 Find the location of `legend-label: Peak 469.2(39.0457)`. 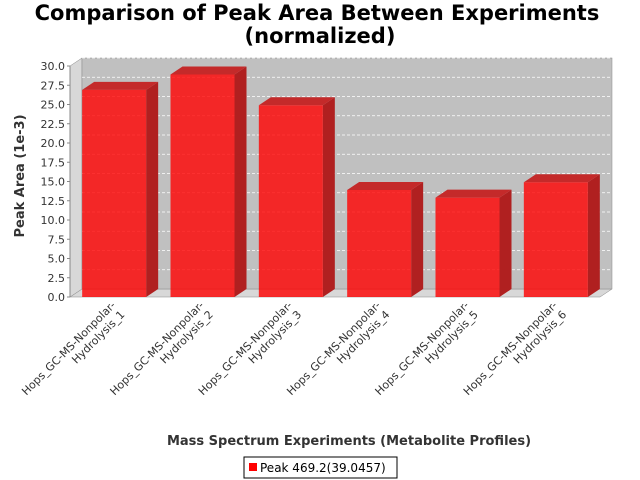

legend-label: Peak 469.2(39.0457) is located at coordinates (323, 468).